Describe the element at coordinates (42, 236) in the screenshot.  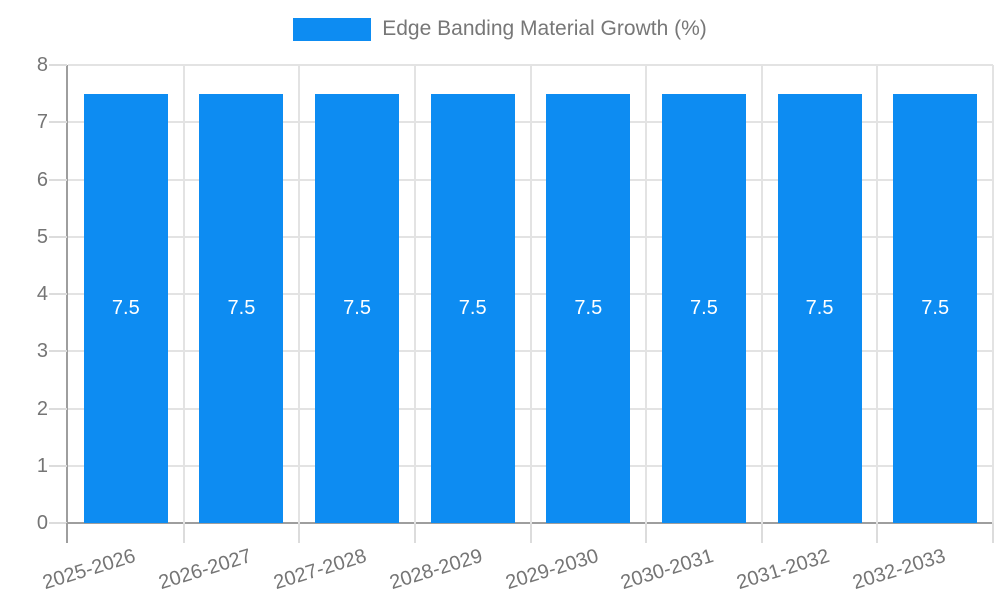
I see `y-axis-tick-label: 5` at that location.